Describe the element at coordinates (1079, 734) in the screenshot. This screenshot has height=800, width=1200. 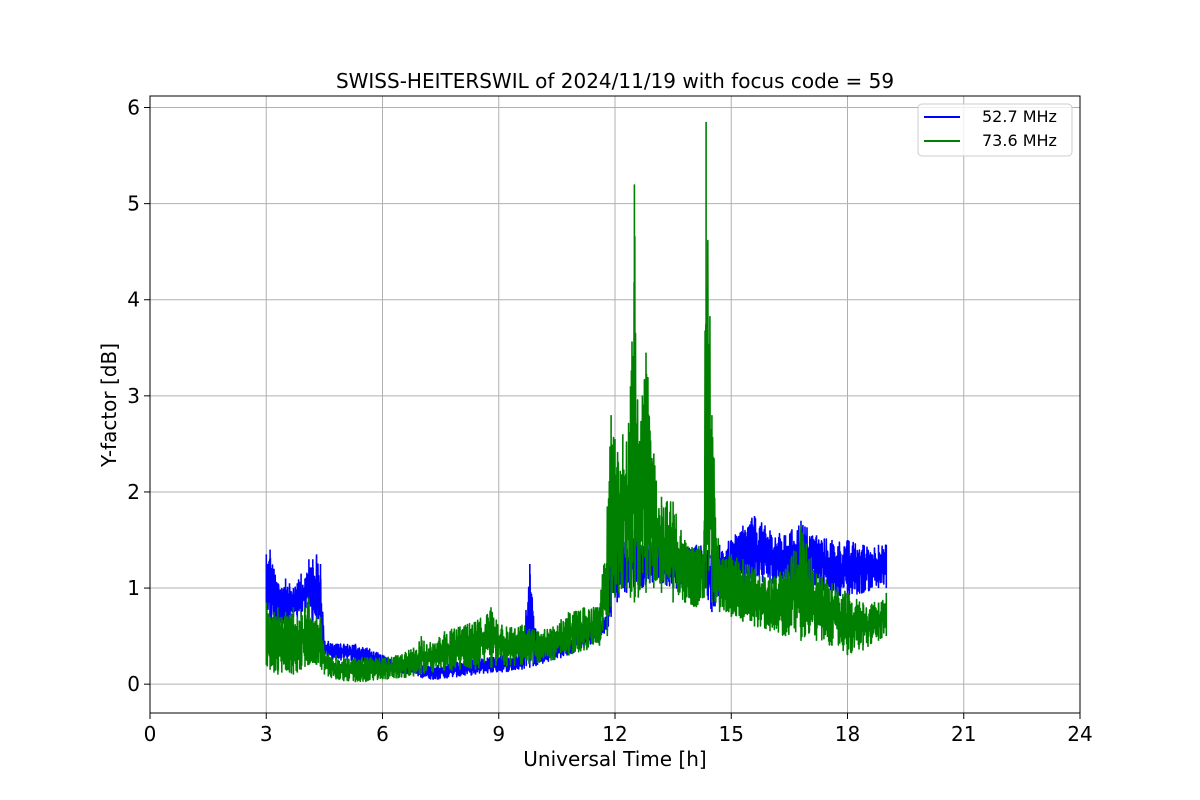
I see `x-tick-label: 24` at that location.